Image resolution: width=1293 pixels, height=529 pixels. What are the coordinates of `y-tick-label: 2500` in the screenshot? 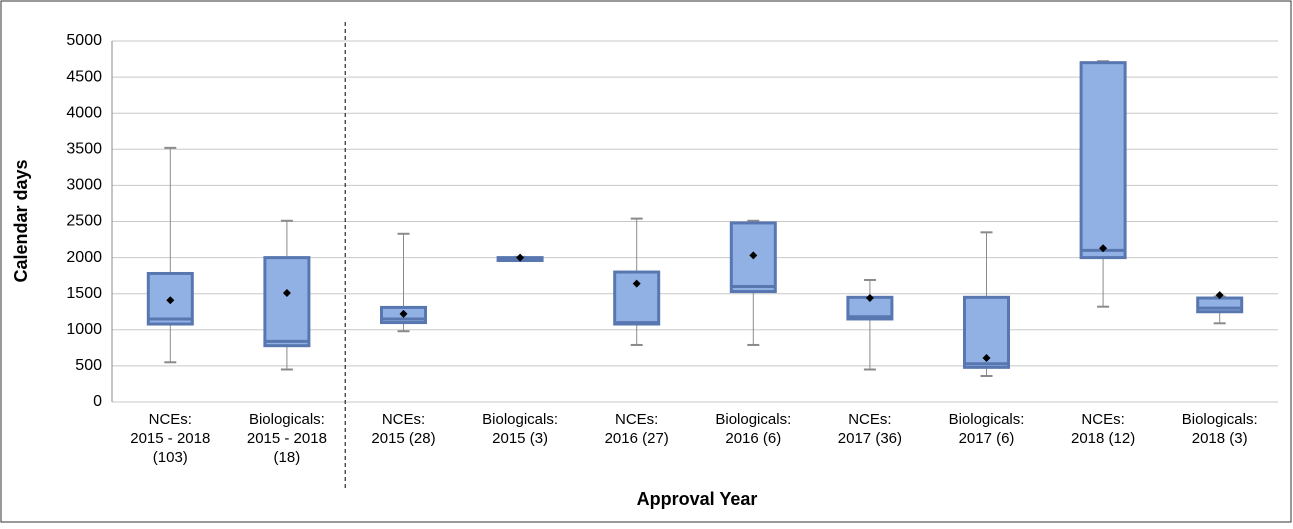 It's located at (84, 221).